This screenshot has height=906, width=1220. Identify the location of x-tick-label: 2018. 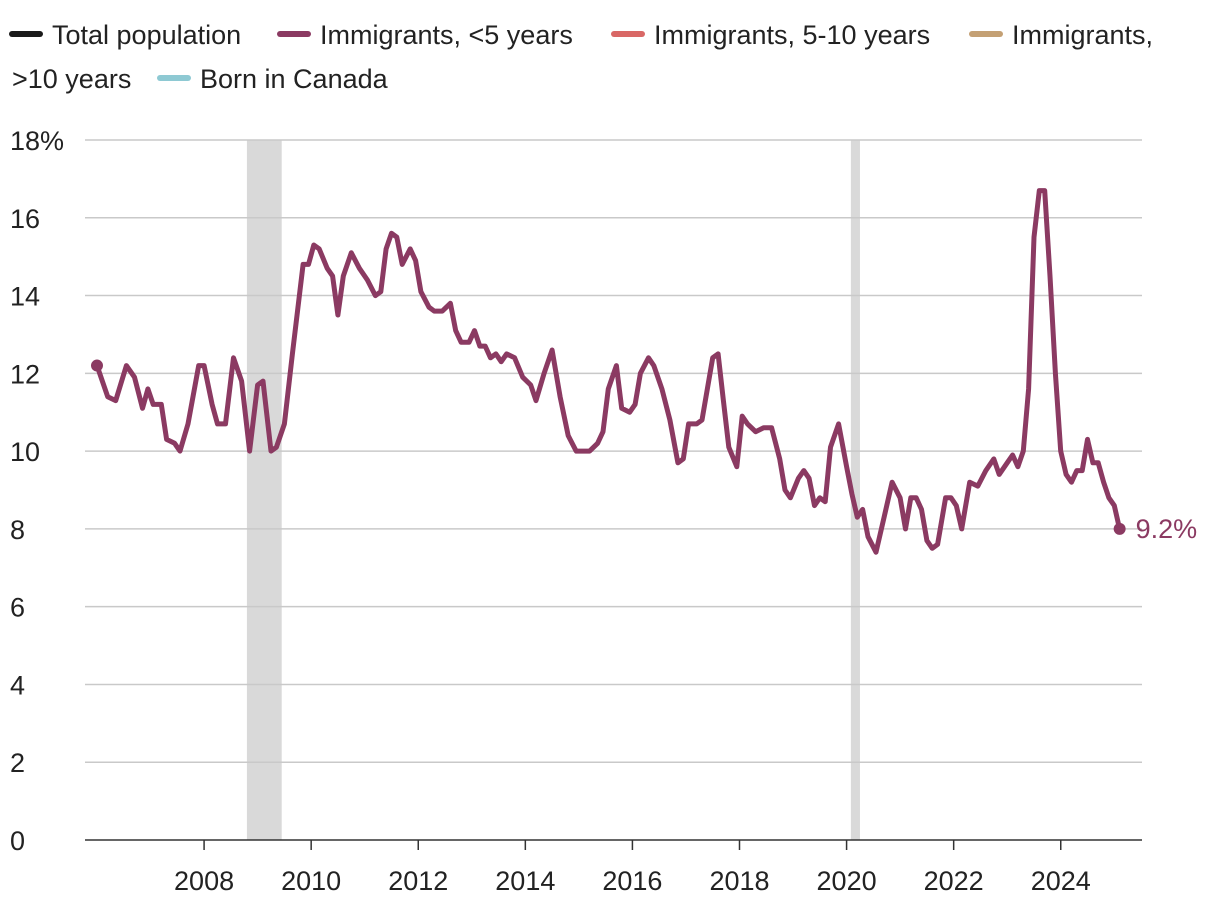
(739, 881).